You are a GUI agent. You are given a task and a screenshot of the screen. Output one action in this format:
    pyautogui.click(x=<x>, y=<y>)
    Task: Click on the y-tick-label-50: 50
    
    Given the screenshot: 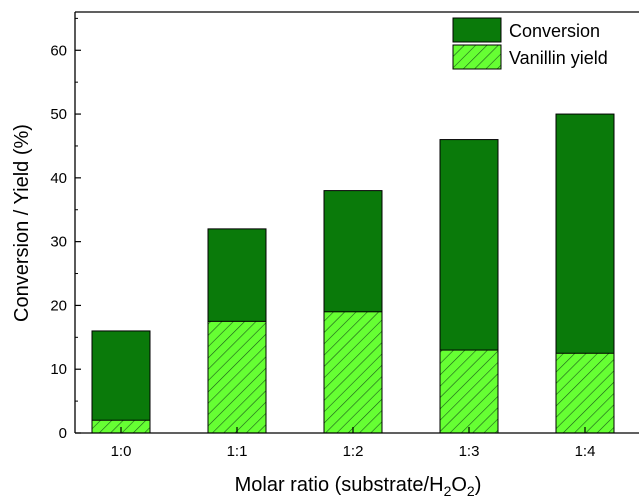 What is the action you would take?
    pyautogui.click(x=58, y=114)
    